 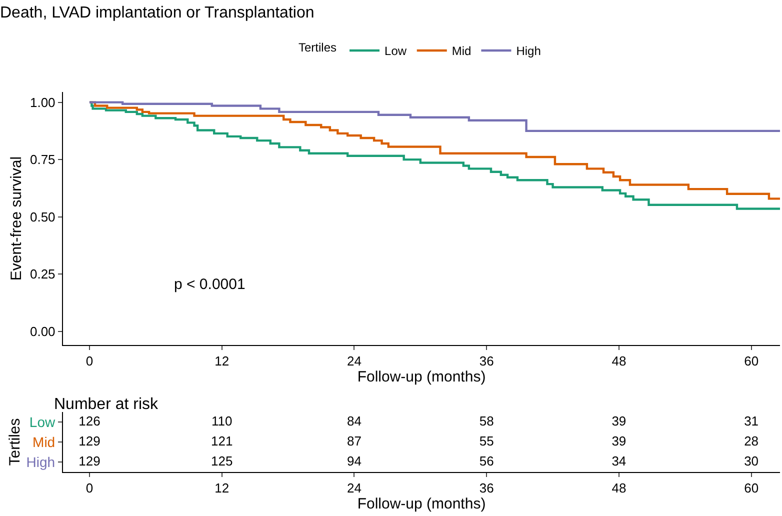 I want to click on data-label: 28, so click(x=751, y=440).